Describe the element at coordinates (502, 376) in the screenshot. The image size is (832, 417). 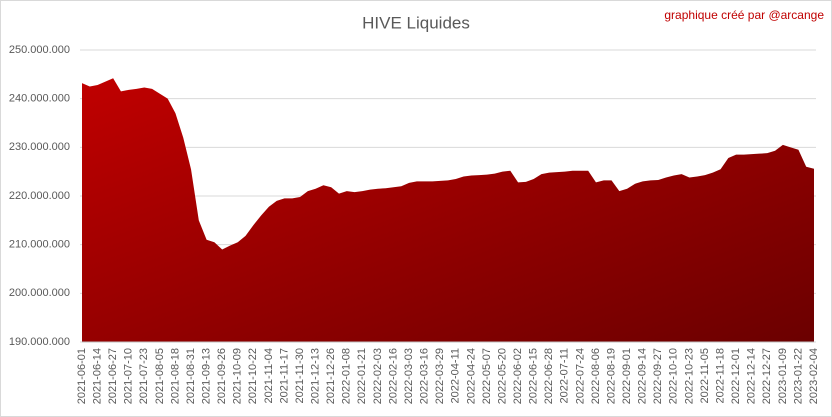
I see `x-tick-label: 2022-05-20` at that location.